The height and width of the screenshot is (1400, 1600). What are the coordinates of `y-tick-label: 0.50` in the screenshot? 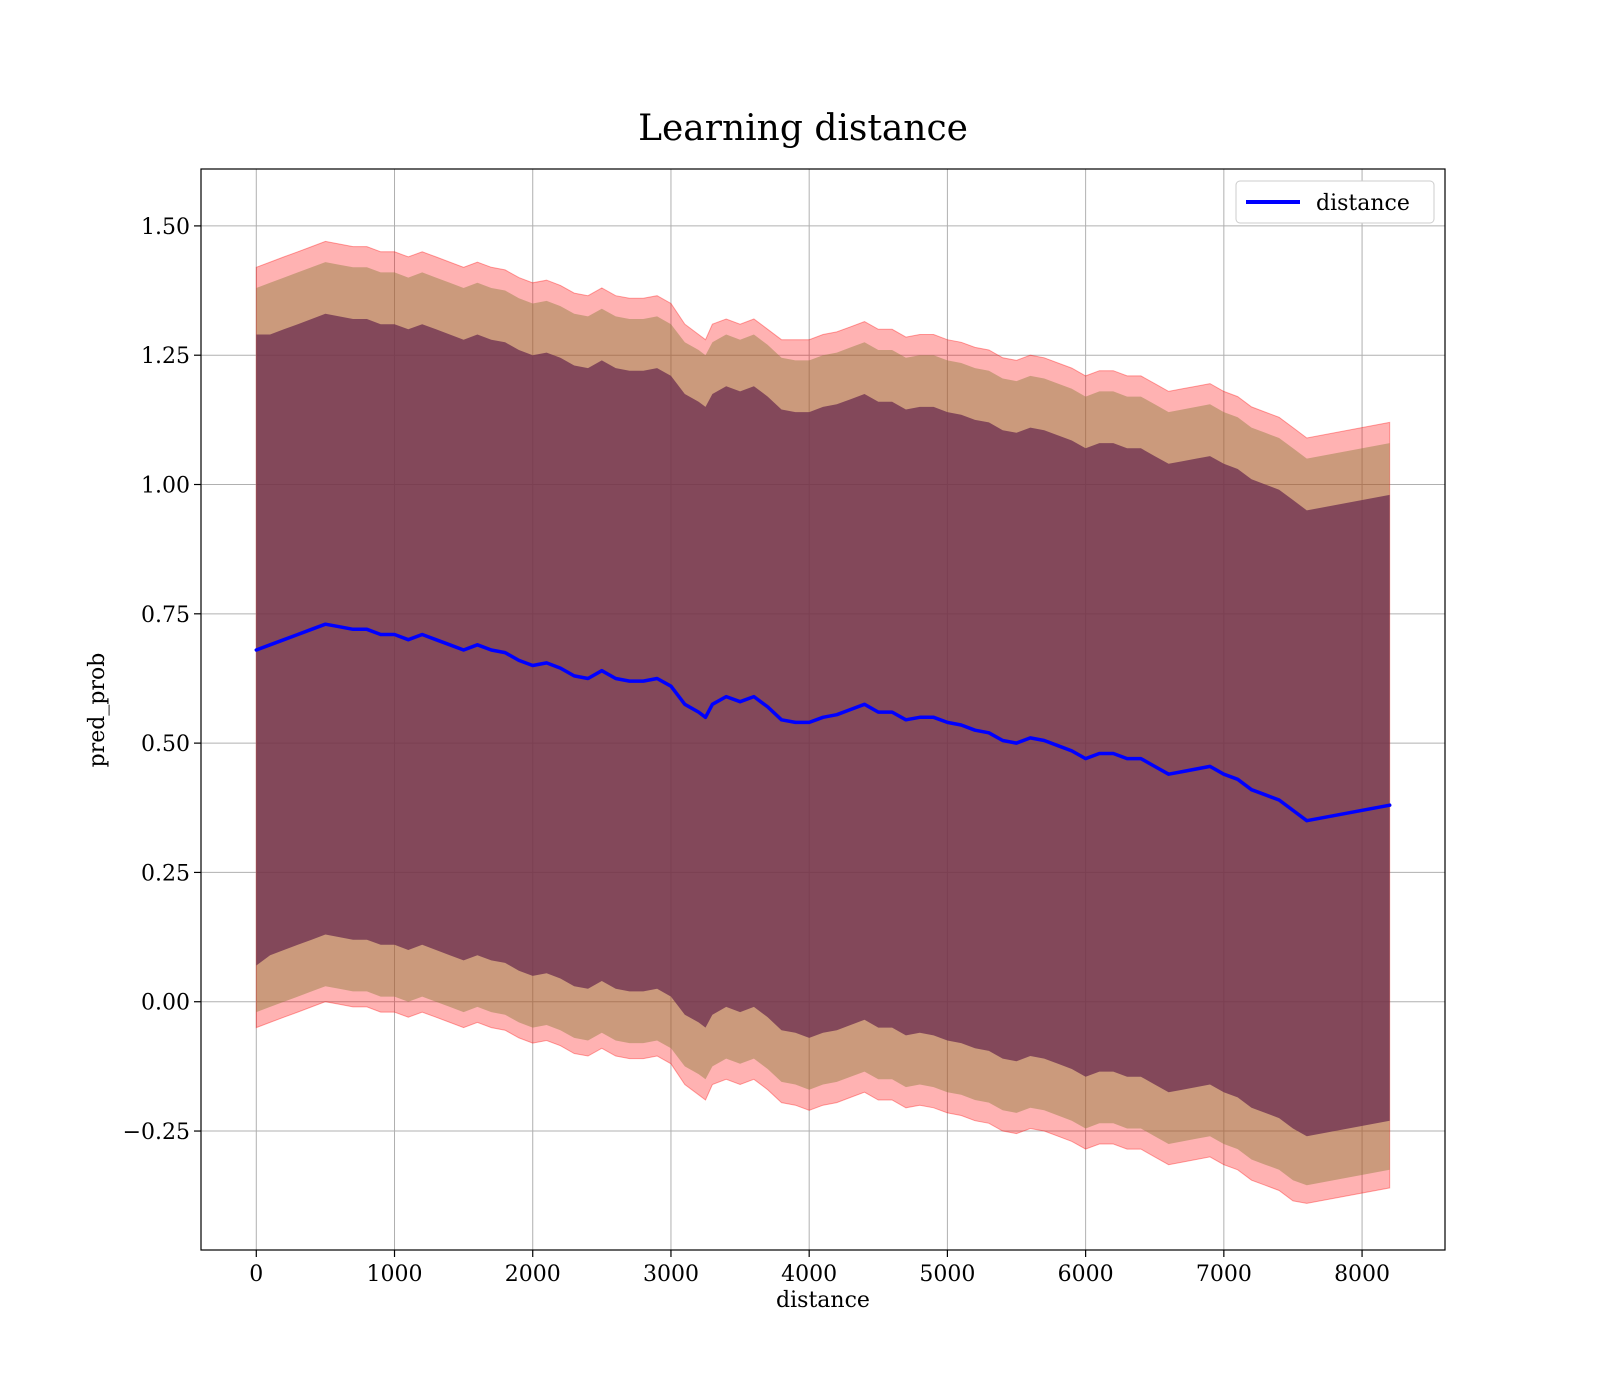 It's located at (165, 744).